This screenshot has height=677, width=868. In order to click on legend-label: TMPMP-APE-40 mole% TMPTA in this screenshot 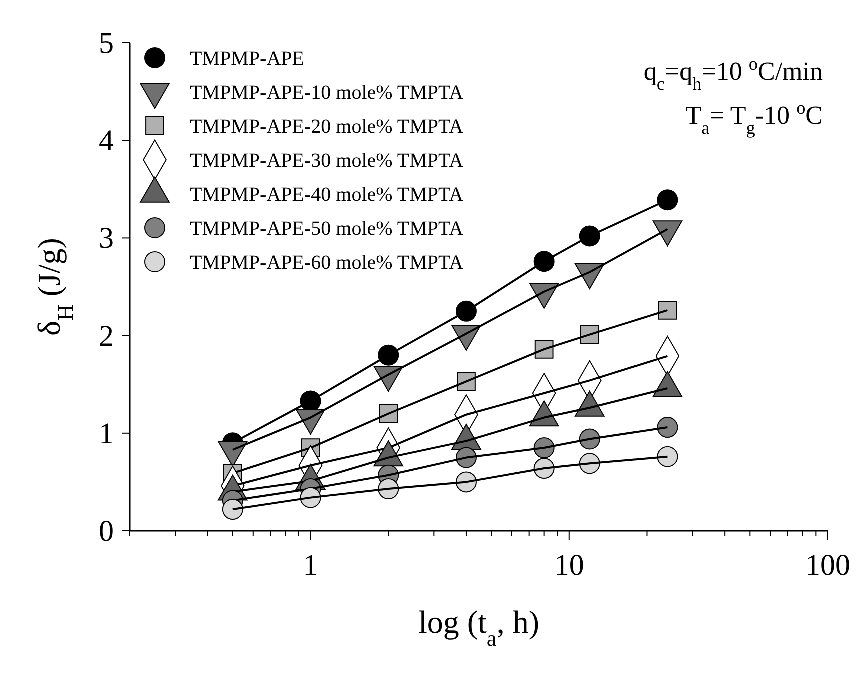, I will do `click(327, 195)`.